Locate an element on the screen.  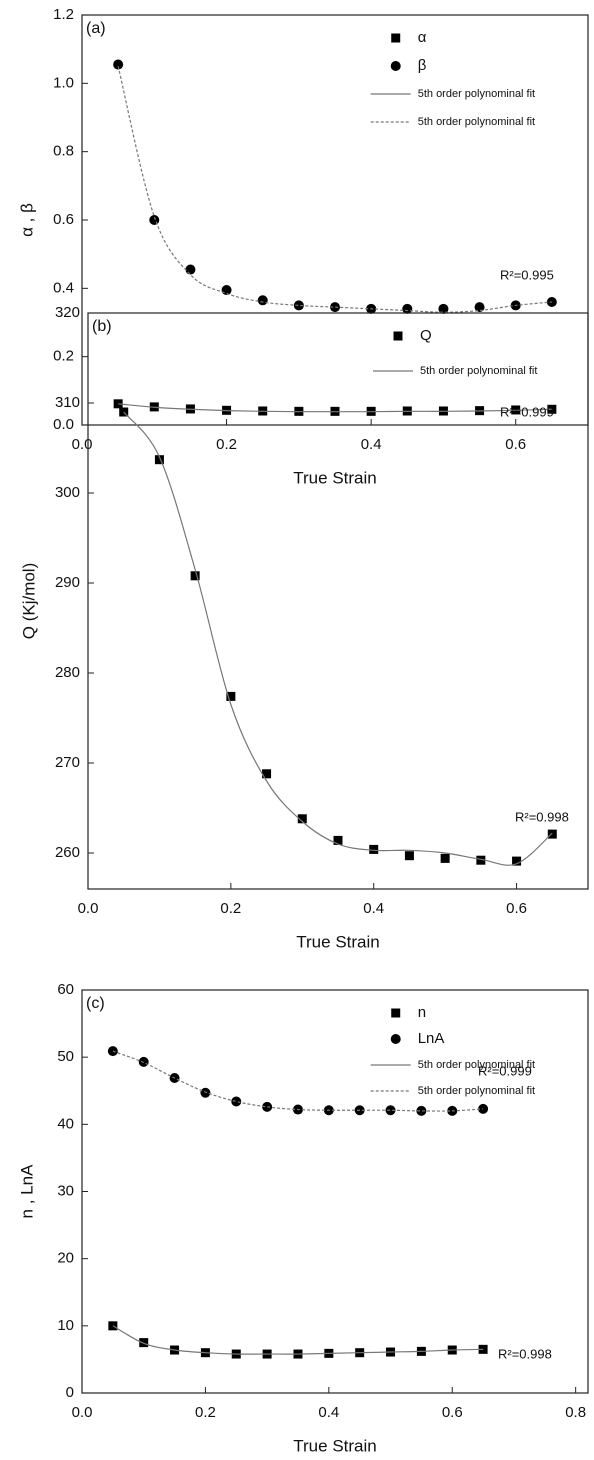
y-tick-label: 0.4 is located at coordinates (63, 287).